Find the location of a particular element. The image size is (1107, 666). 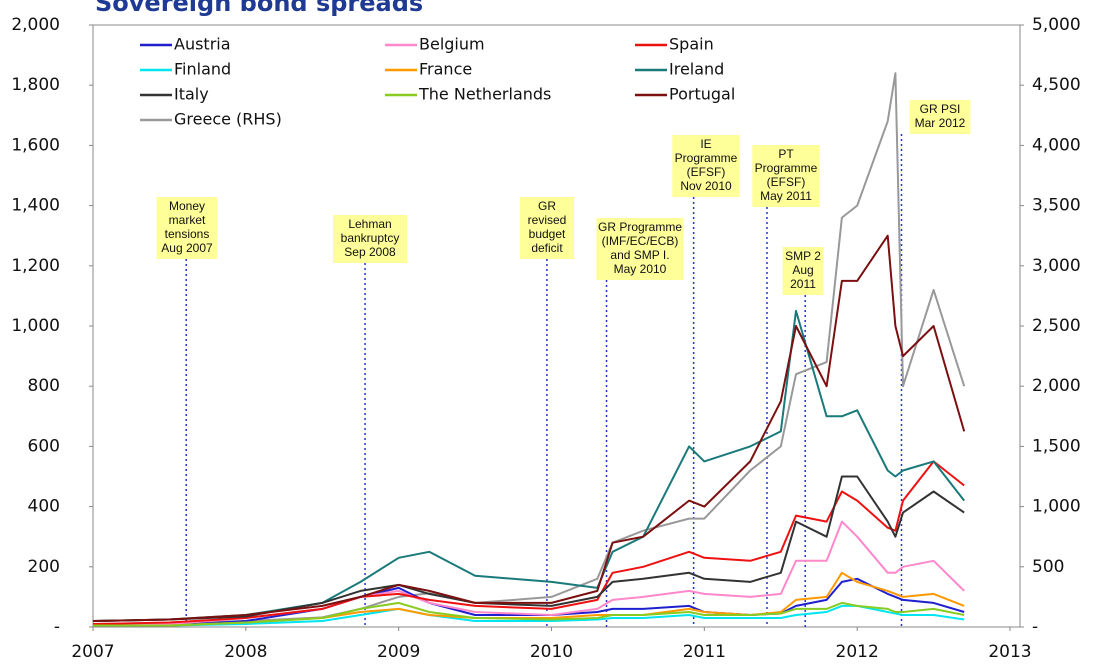

annotation-text: May 2010 is located at coordinates (640, 269).